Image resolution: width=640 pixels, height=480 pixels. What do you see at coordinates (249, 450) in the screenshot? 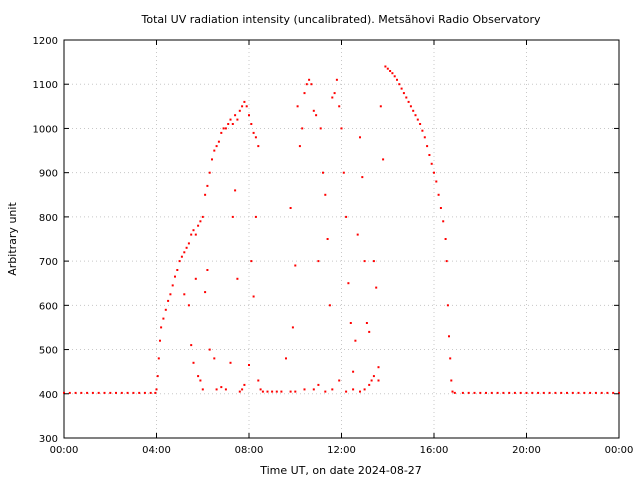
I see `x-tick-label: 08:00` at bounding box center [249, 450].